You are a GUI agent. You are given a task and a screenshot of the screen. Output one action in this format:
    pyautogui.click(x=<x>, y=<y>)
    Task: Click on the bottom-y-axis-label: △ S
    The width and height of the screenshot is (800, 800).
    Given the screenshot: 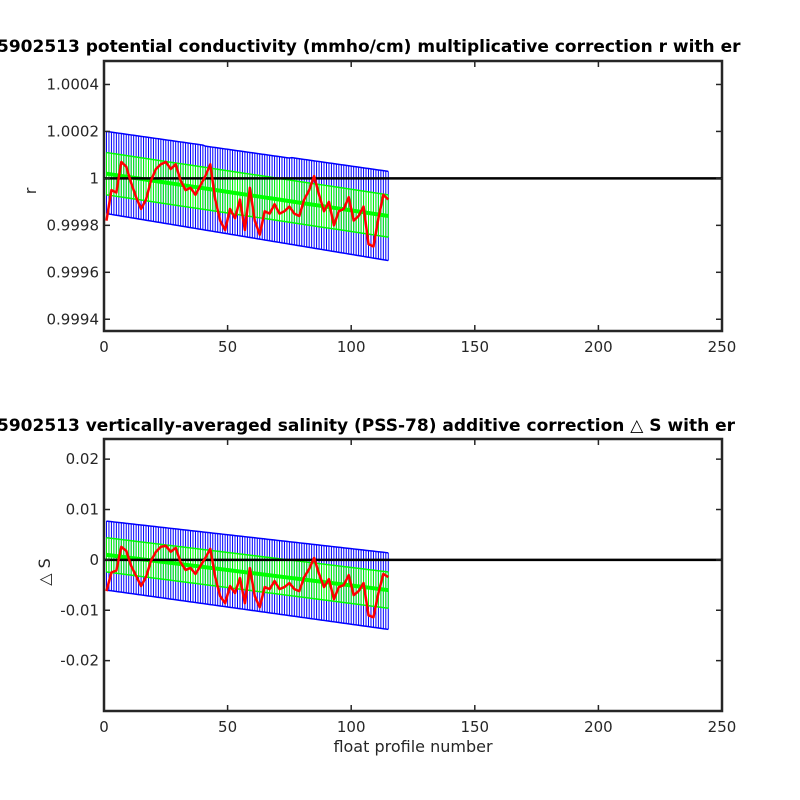 What is the action you would take?
    pyautogui.click(x=44, y=572)
    